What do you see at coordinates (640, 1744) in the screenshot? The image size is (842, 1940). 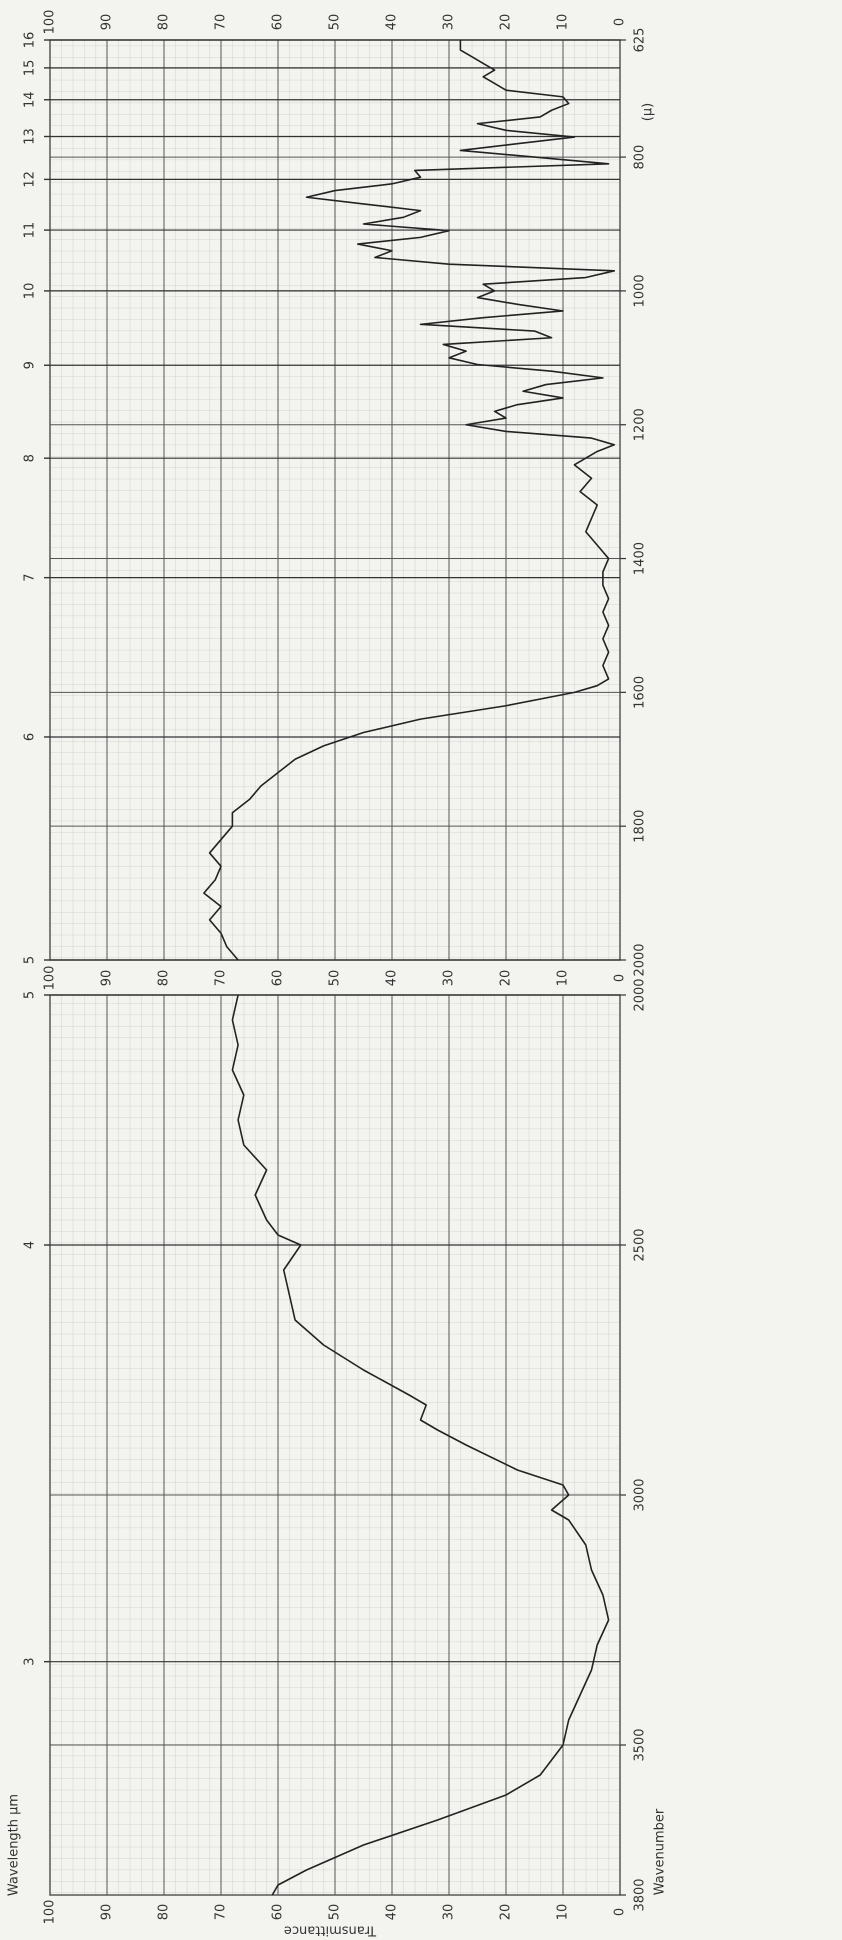 I see `x-tick-label: 3500` at bounding box center [640, 1744].